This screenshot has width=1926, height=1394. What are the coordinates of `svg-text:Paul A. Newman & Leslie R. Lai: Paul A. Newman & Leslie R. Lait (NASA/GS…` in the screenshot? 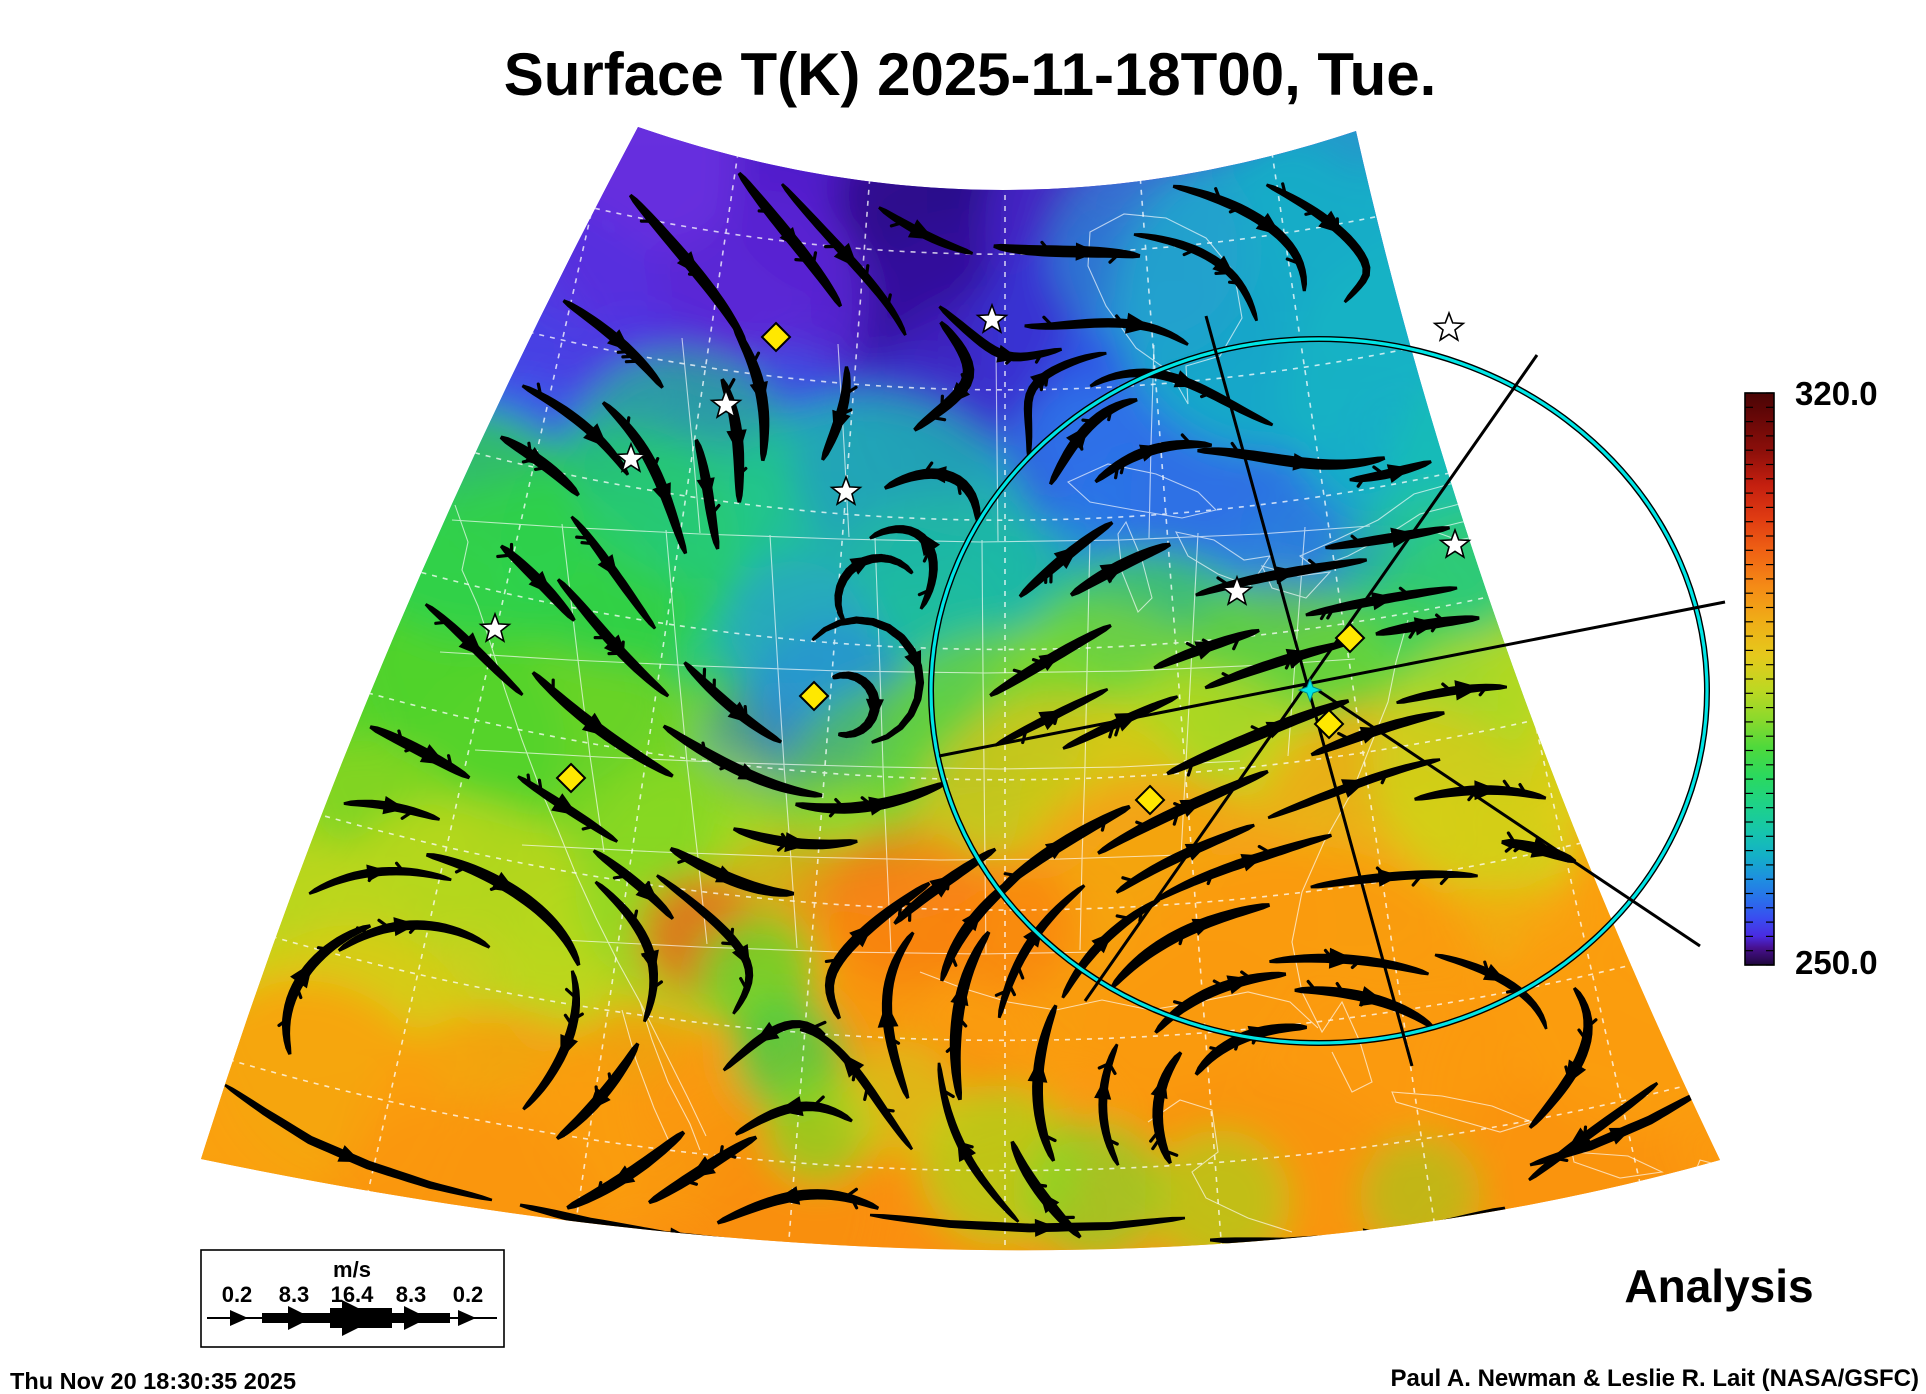 It's located at (1654, 1378).